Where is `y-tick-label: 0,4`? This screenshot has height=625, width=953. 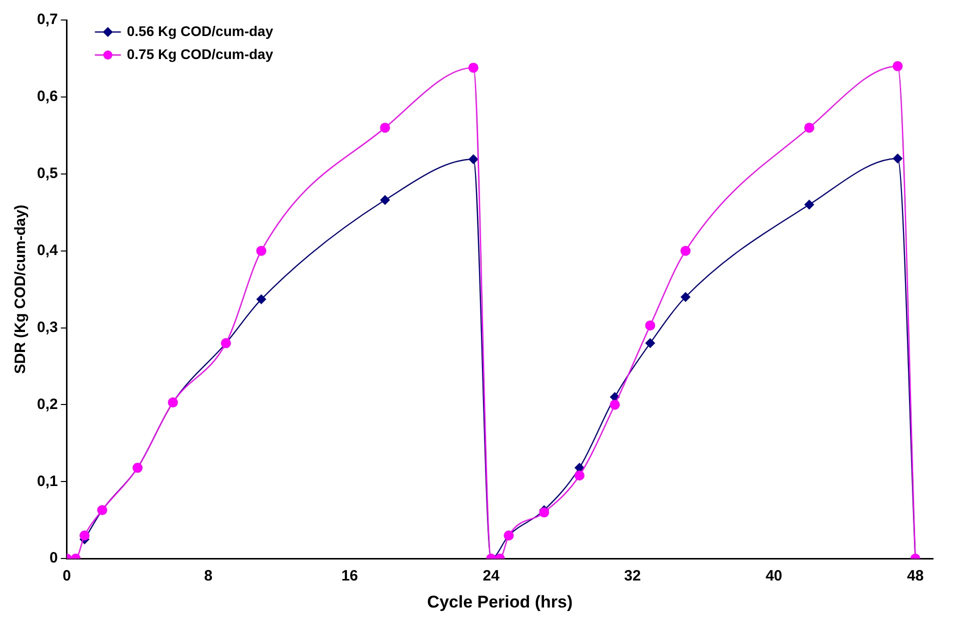 y-tick-label: 0,4 is located at coordinates (47, 250).